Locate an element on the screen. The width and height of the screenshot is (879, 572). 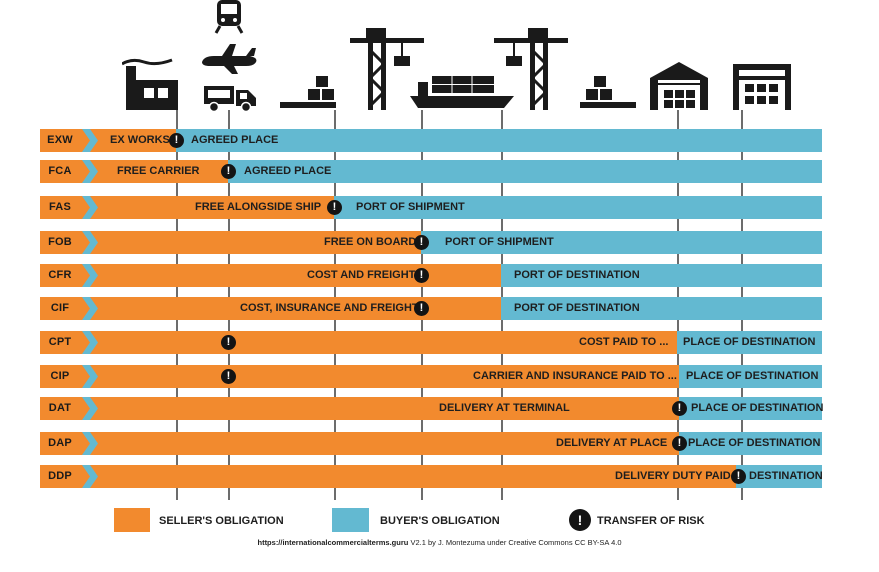
incoterm-code: CIF is located at coordinates (60, 308).